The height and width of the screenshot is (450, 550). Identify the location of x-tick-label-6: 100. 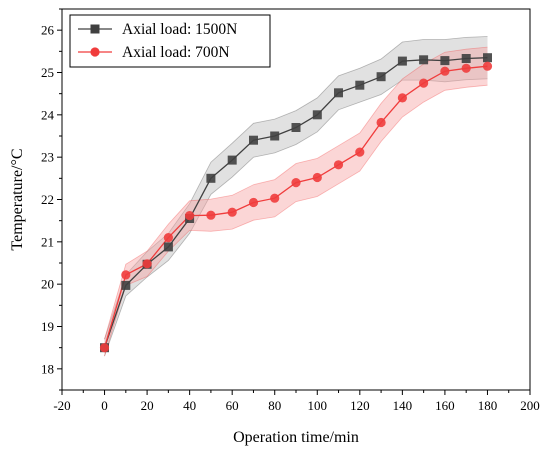
(318, 405).